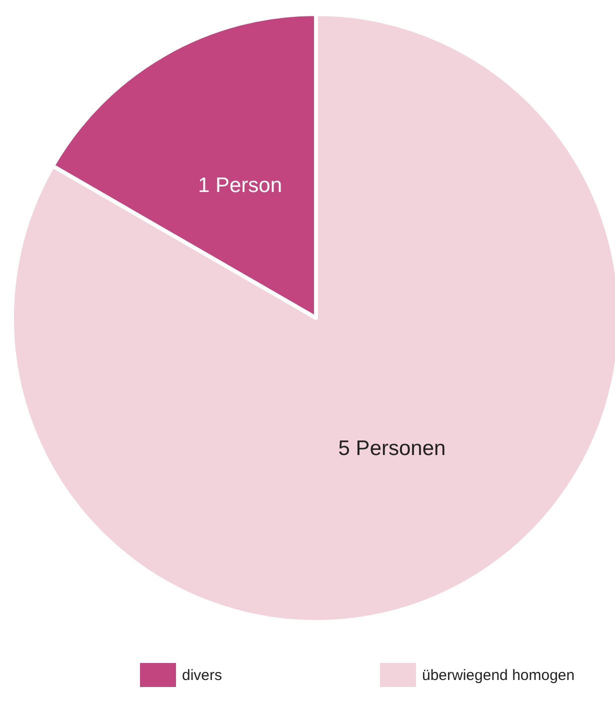  Describe the element at coordinates (240, 185) in the screenshot. I see `data-label: 1 Person` at that location.